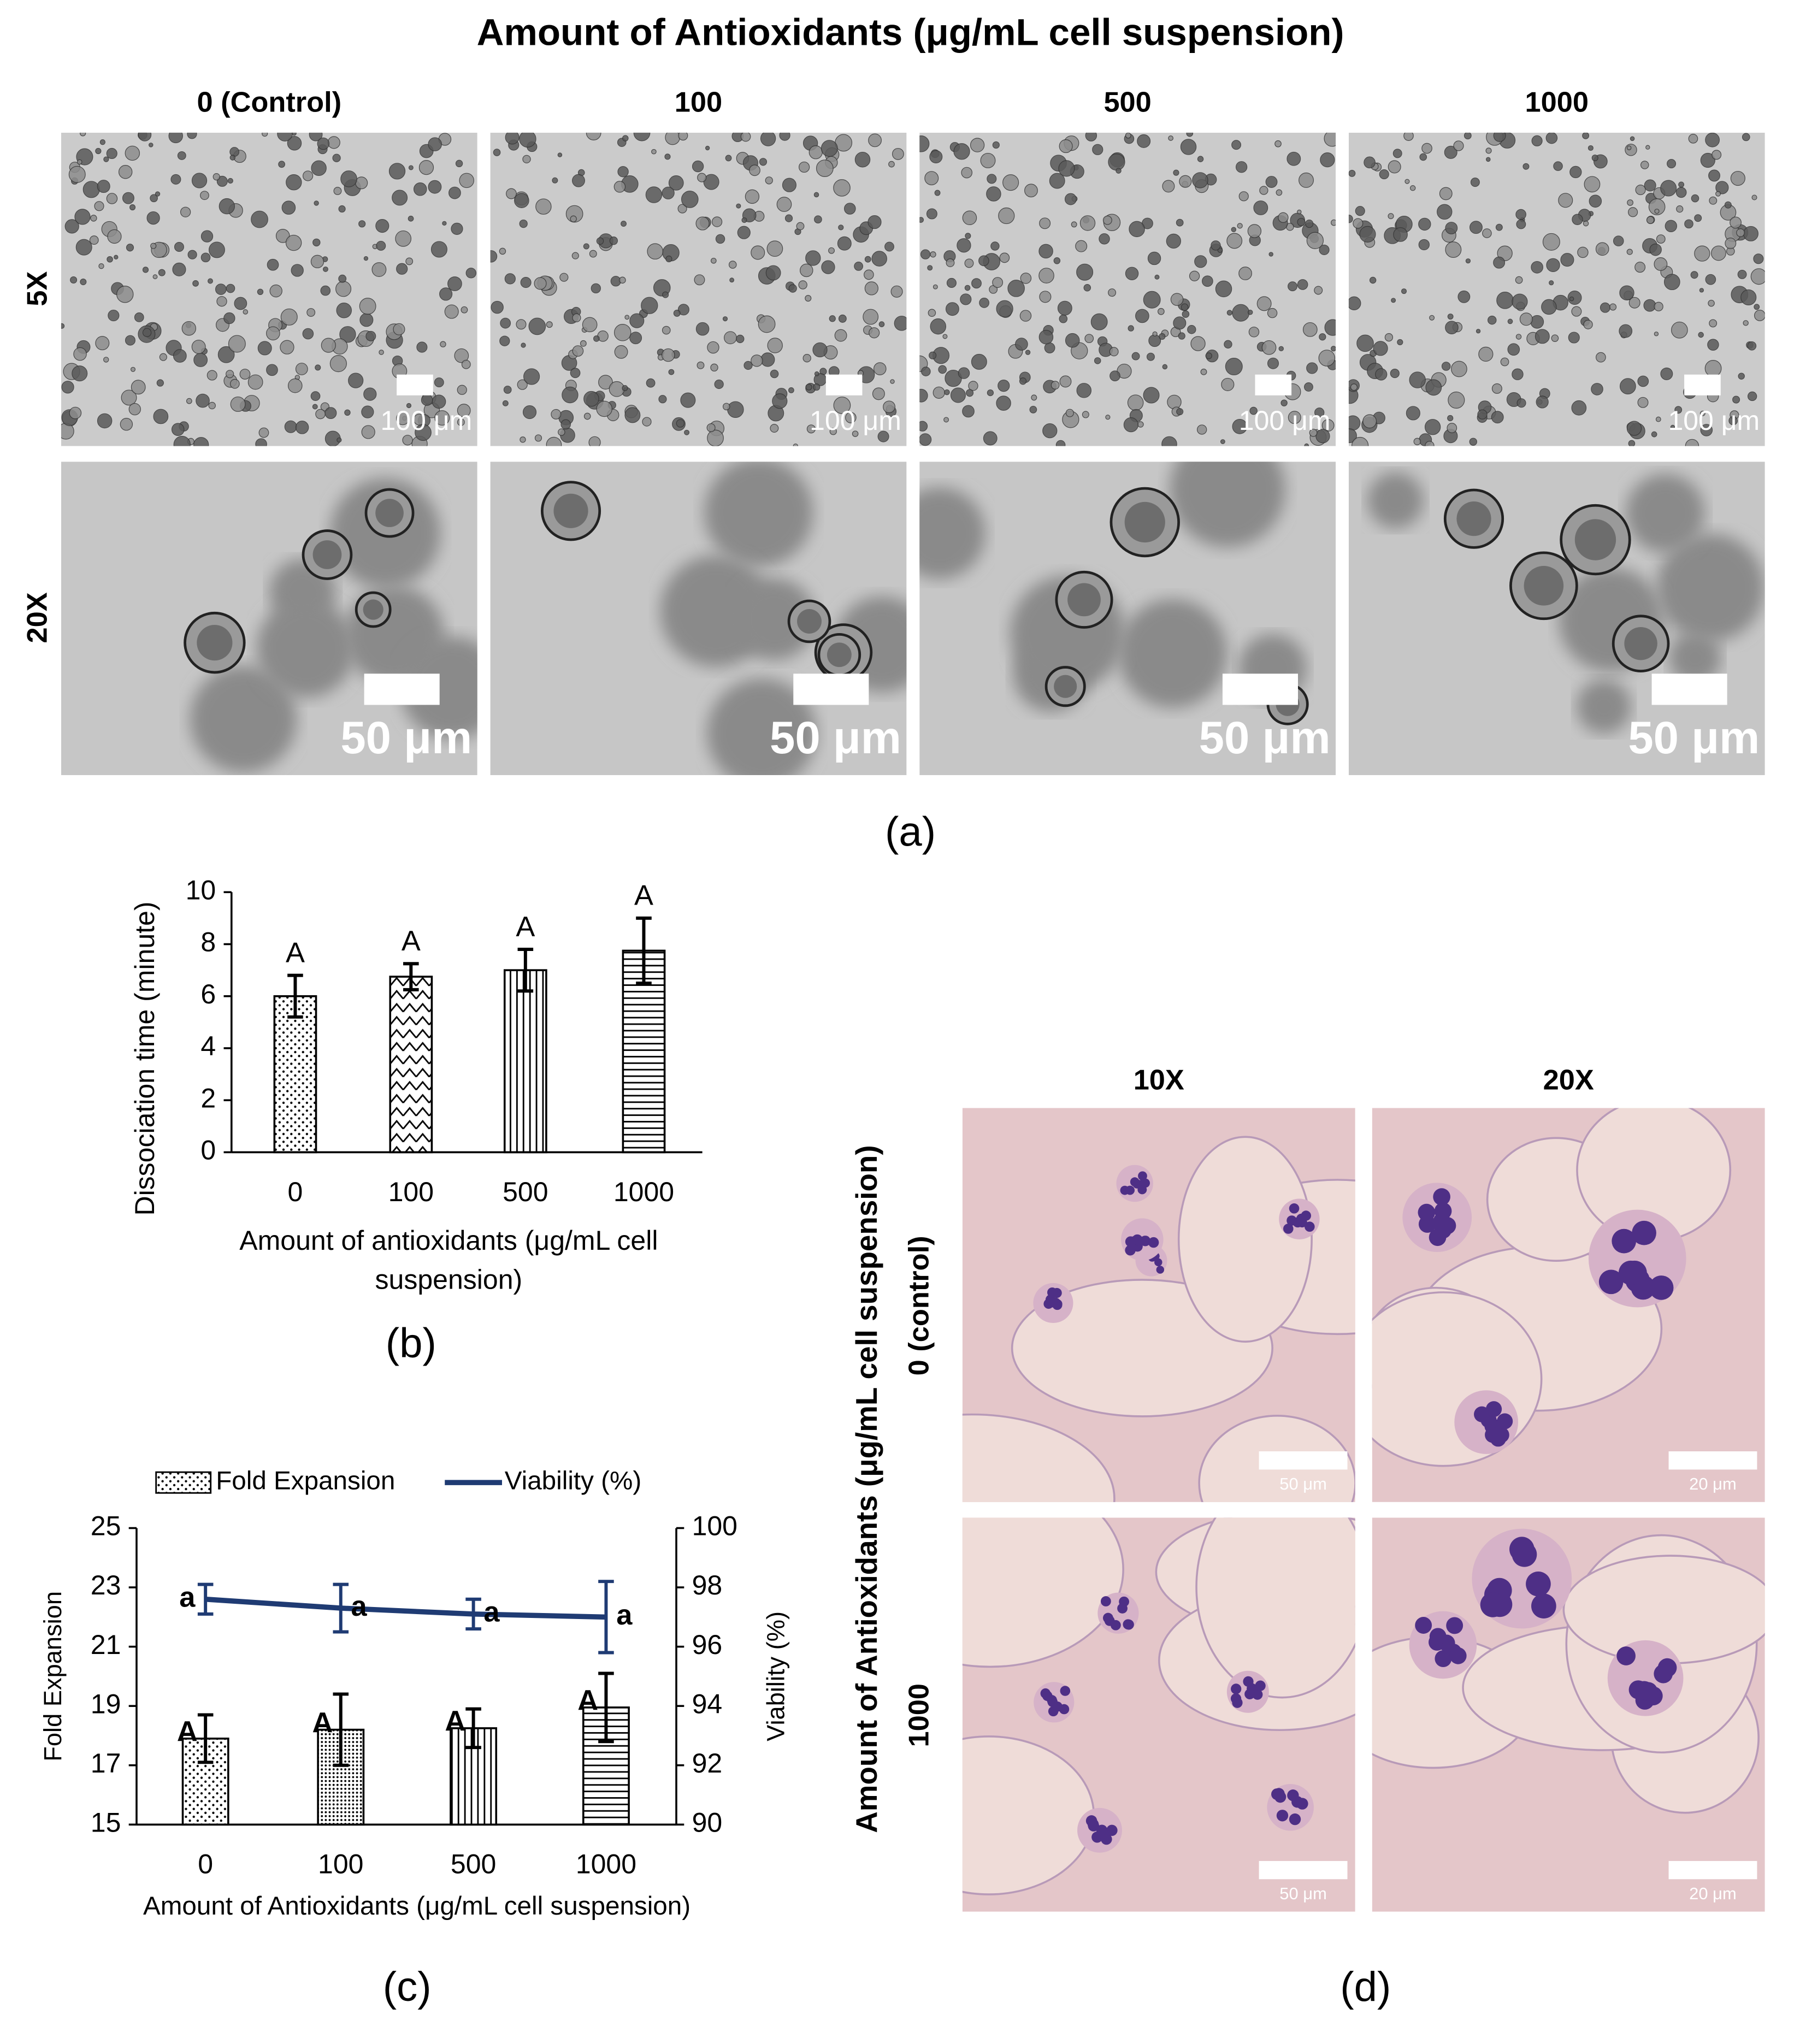  I want to click on y-tick-label: 6, so click(208, 994).